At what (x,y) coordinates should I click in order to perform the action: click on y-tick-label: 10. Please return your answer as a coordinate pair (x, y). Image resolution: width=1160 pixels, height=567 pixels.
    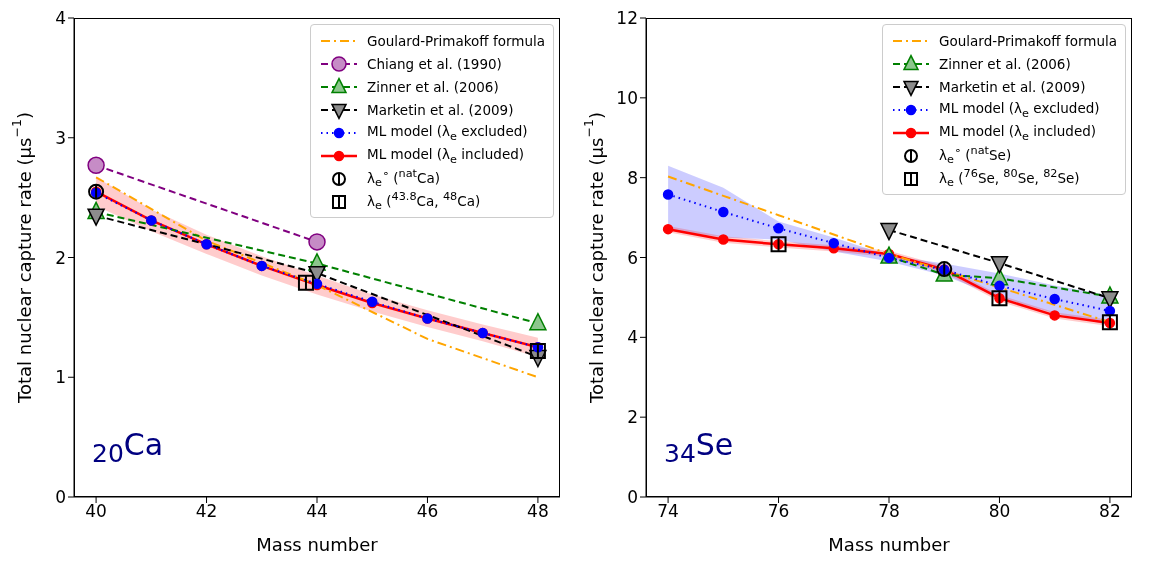
    Looking at the image, I should click on (627, 97).